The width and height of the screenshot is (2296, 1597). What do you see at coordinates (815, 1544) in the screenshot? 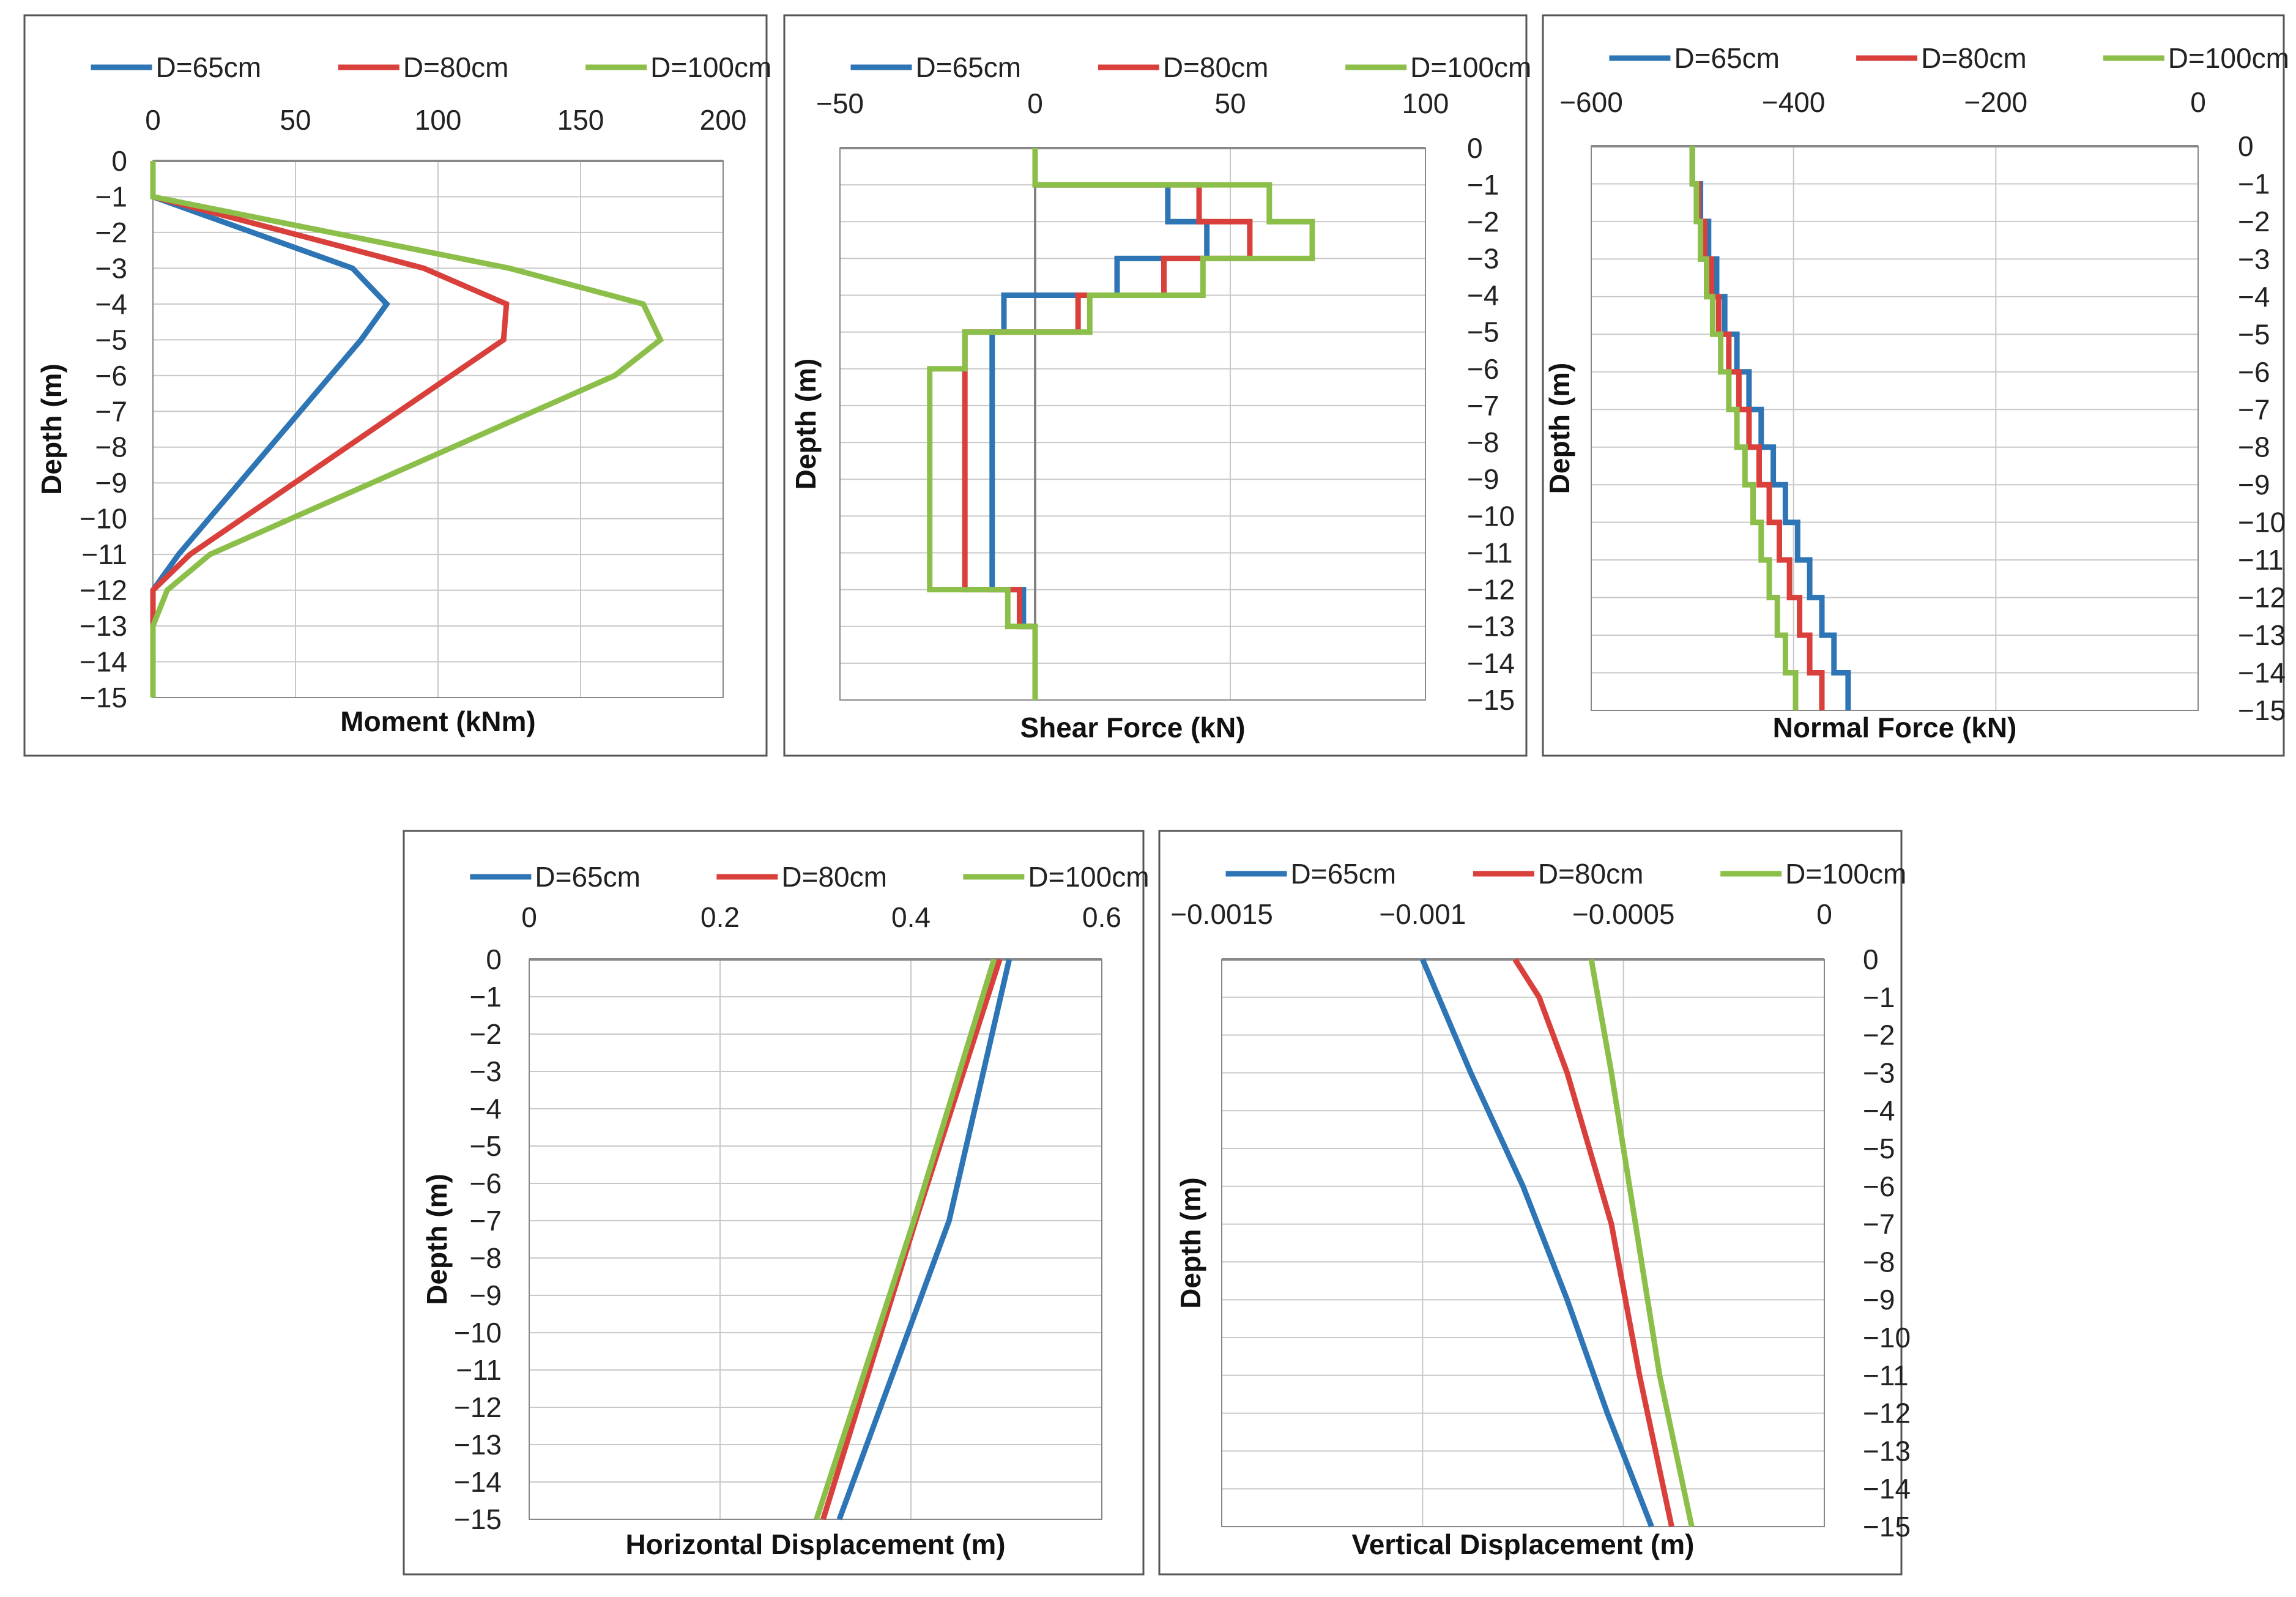
I see `x-axis-title: Horizontal Displacement (m)` at bounding box center [815, 1544].